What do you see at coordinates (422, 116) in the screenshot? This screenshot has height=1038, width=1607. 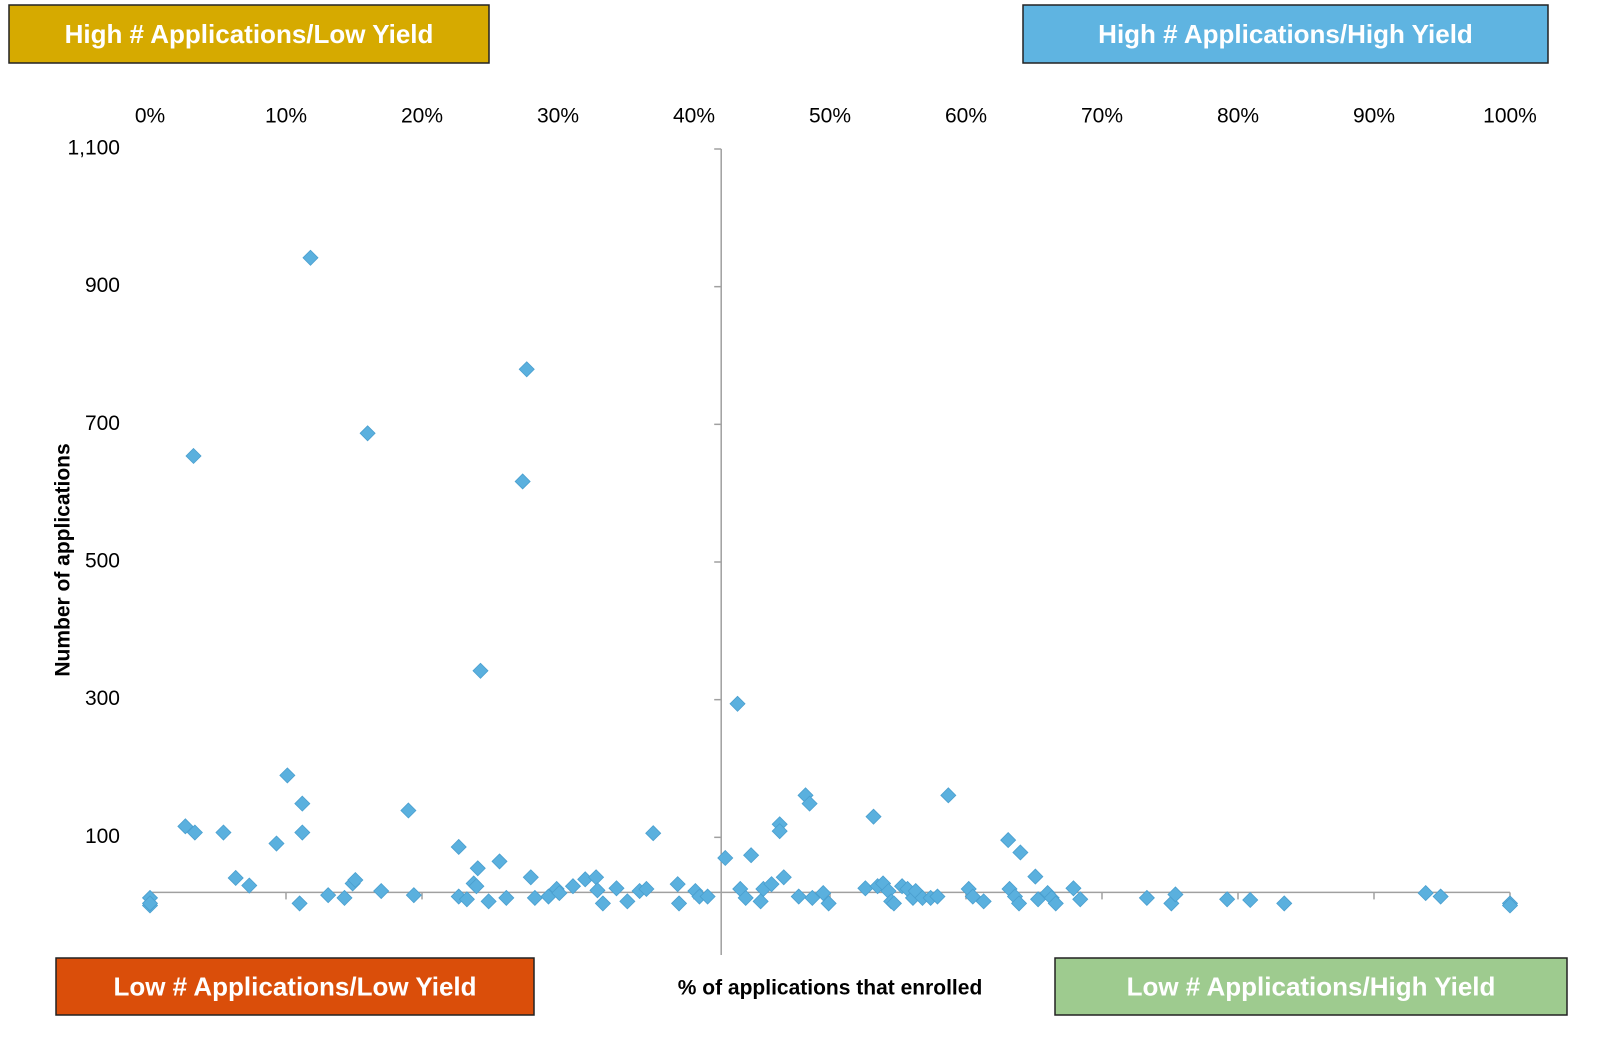 I see `x-tick-label: 20%` at bounding box center [422, 116].